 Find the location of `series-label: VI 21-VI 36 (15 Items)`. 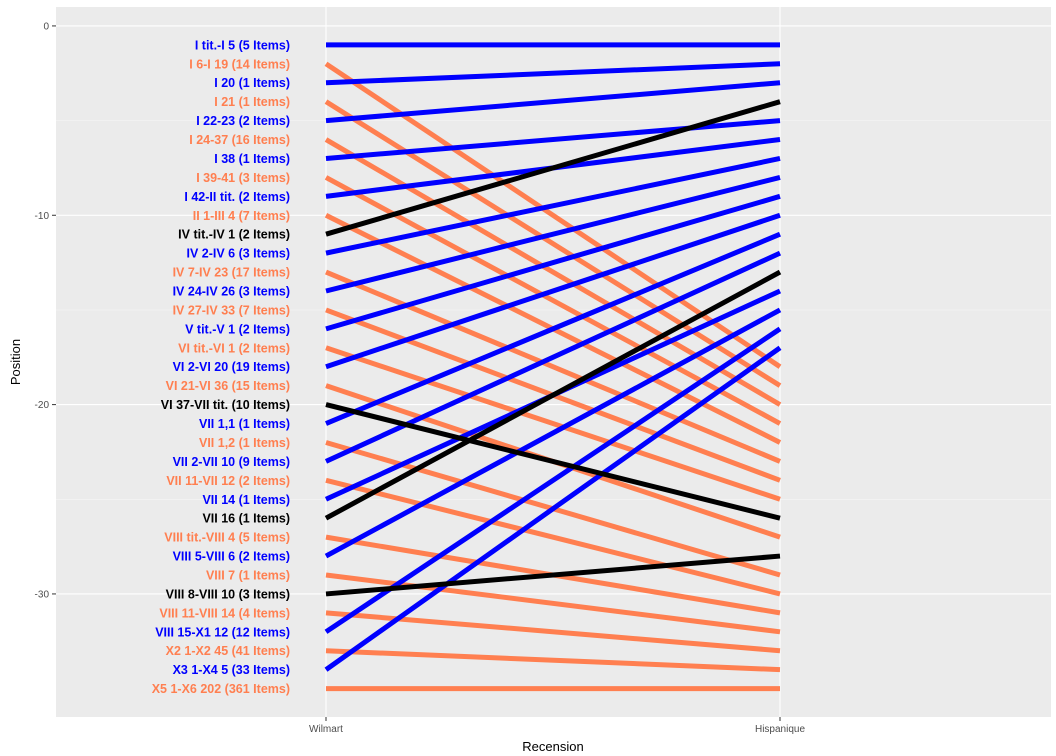

series-label: VI 21-VI 36 (15 Items) is located at coordinates (228, 386).